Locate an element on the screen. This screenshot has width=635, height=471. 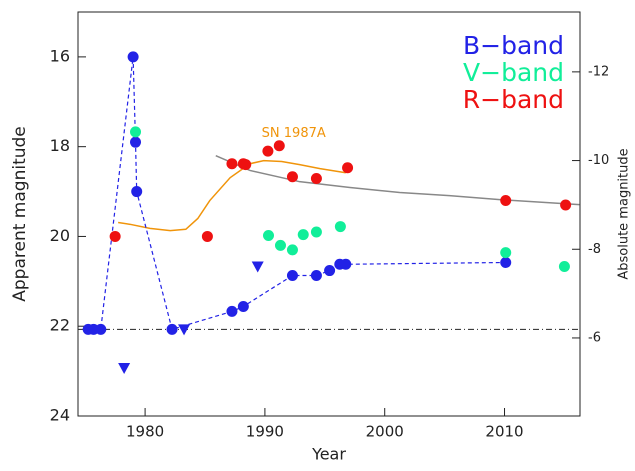
x-tick-label: 2000 is located at coordinates (385, 432).